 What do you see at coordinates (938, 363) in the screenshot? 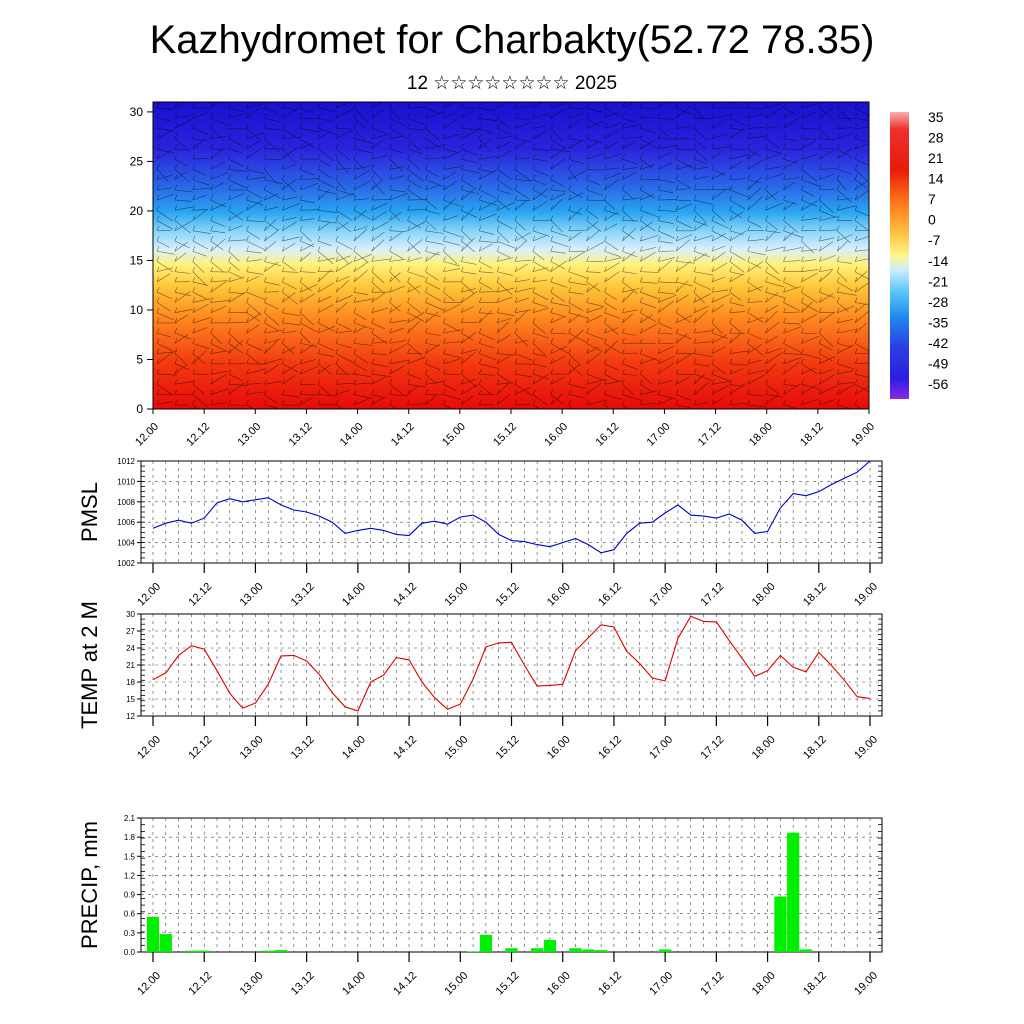
I see `colorbar-label: -49` at bounding box center [938, 363].